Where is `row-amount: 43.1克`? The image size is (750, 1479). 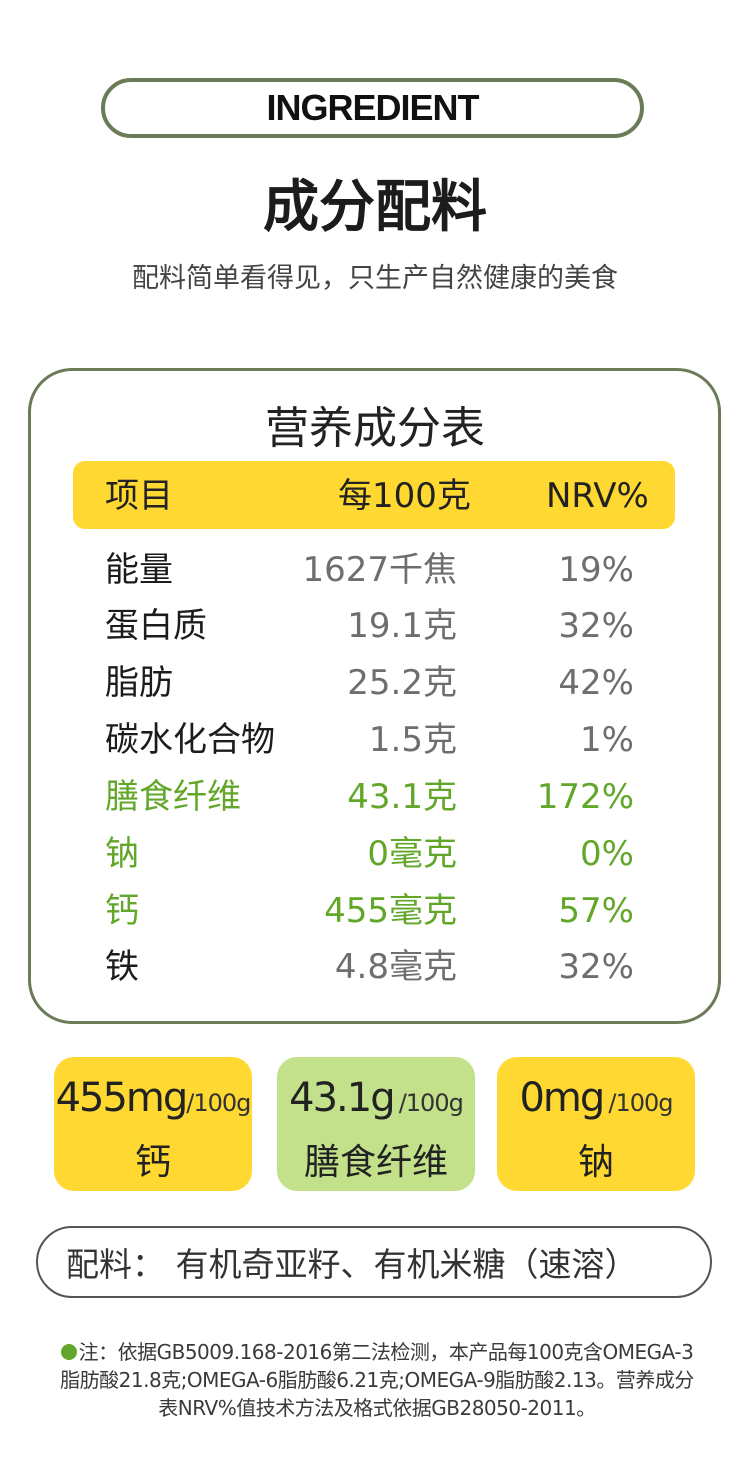 row-amount: 43.1克 is located at coordinates (402, 797).